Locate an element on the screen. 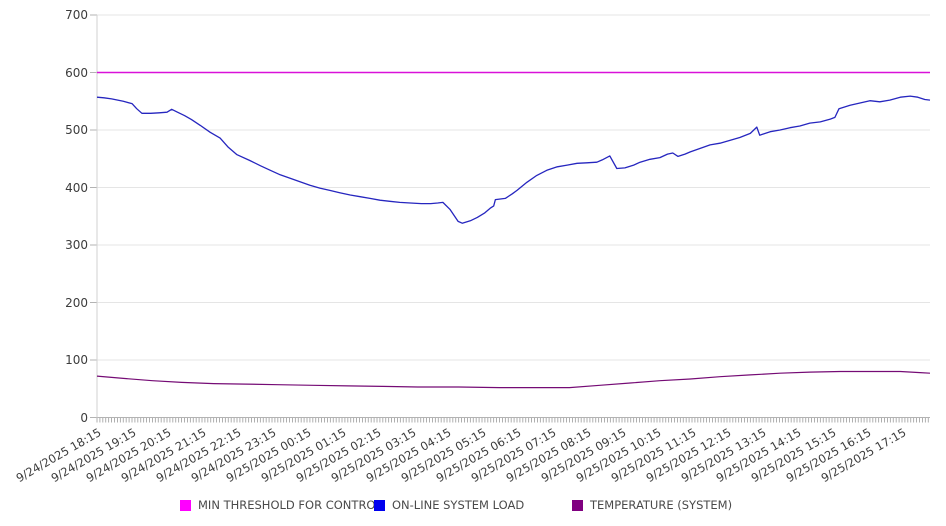 This screenshot has width=946, height=526. legend-item-min-threshold: MIN THRESHOLD FOR CONTROL is located at coordinates (281, 505).